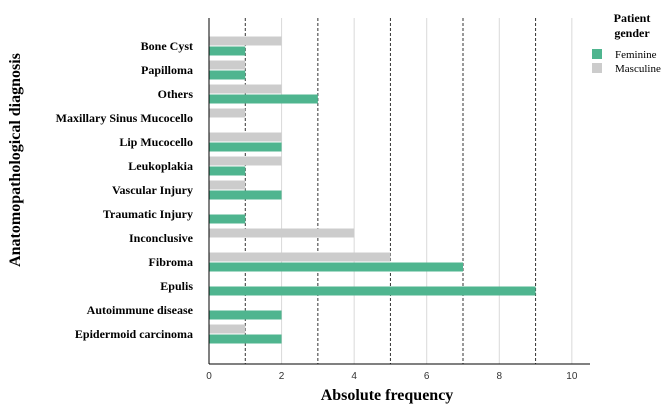 Image resolution: width=666 pixels, height=412 pixels. Describe the element at coordinates (15, 160) in the screenshot. I see `y-axis-title: Anatomopathological diagnosis` at that location.